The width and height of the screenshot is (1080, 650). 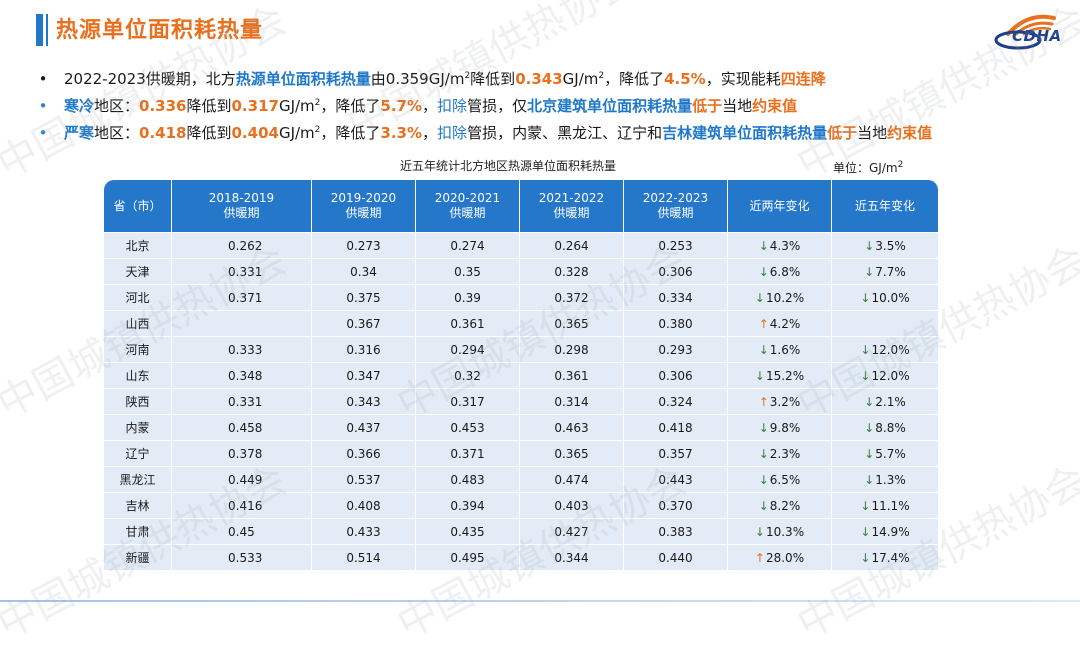 I want to click on value-cell: 0.32, so click(x=468, y=375).